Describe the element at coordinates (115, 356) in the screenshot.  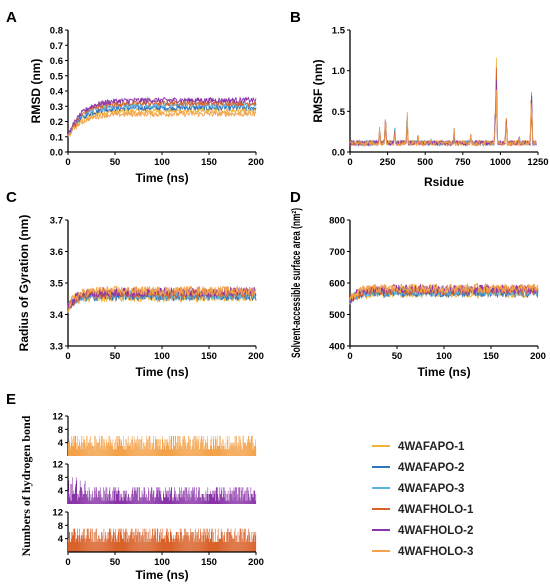
I see `x-tick-label: 50` at that location.